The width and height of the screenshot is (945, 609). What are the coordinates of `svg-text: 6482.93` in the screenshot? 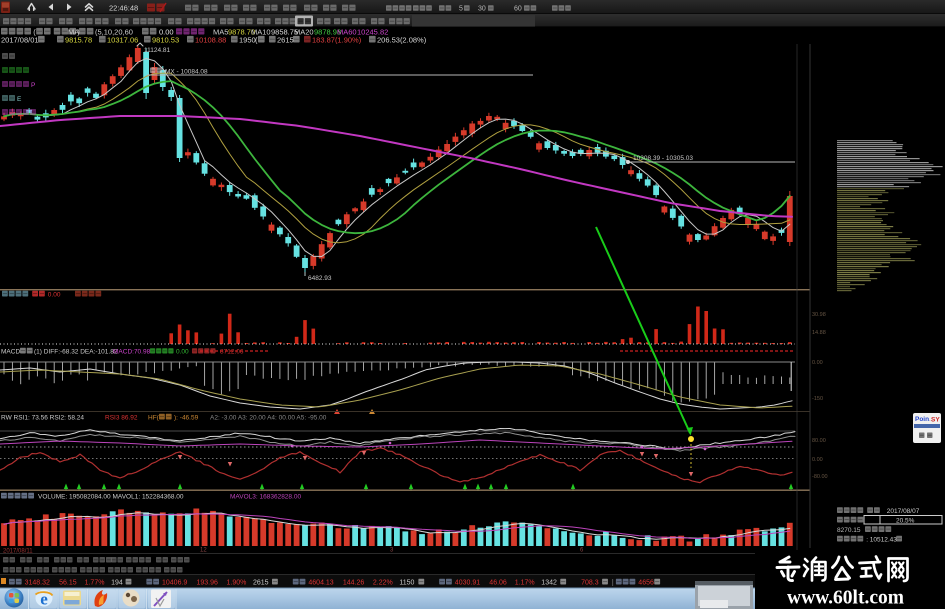 It's located at (320, 278).